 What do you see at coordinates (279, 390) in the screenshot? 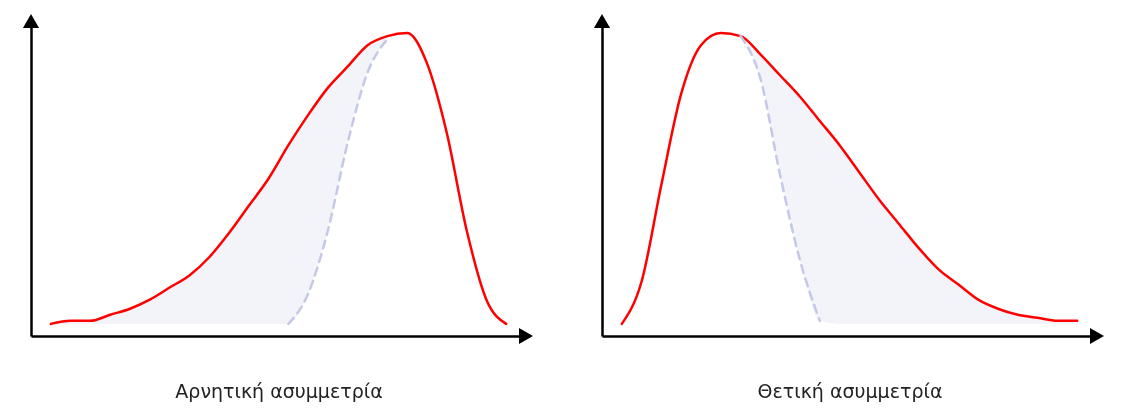
I see `x-axis-title: Αρνητική ασυμμετρία` at bounding box center [279, 390].